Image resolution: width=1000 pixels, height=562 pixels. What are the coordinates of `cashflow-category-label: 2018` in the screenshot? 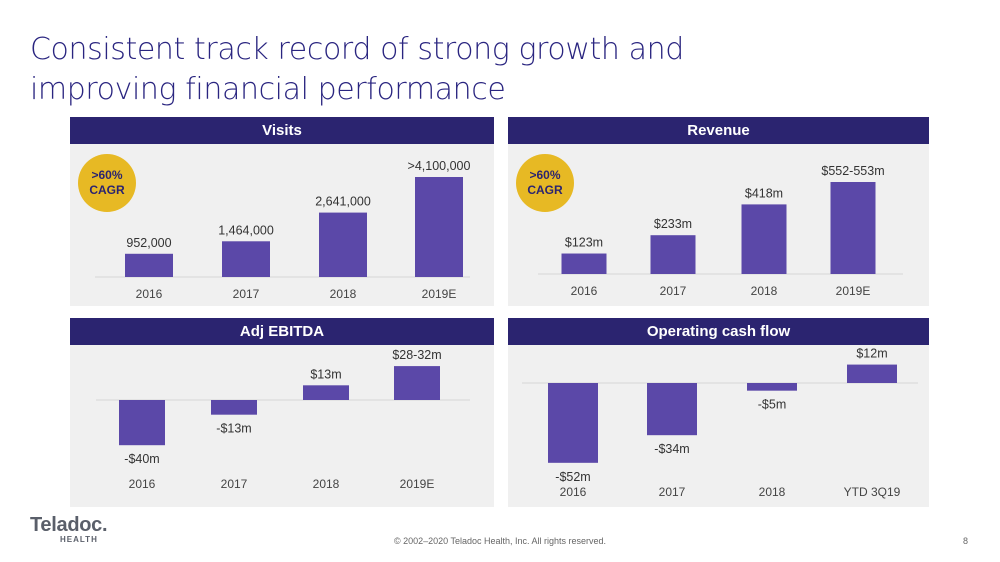 It's located at (772, 492).